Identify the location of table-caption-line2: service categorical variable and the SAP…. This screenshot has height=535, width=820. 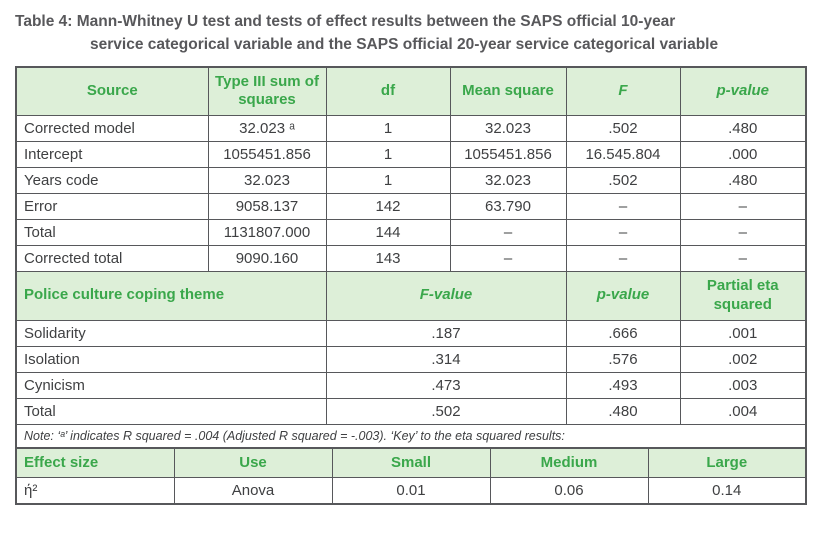
(404, 45).